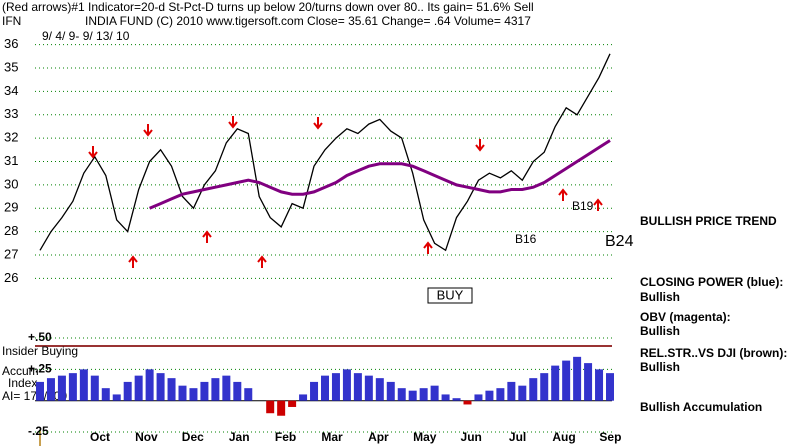  What do you see at coordinates (619, 241) in the screenshot?
I see `annotation: B24` at bounding box center [619, 241].